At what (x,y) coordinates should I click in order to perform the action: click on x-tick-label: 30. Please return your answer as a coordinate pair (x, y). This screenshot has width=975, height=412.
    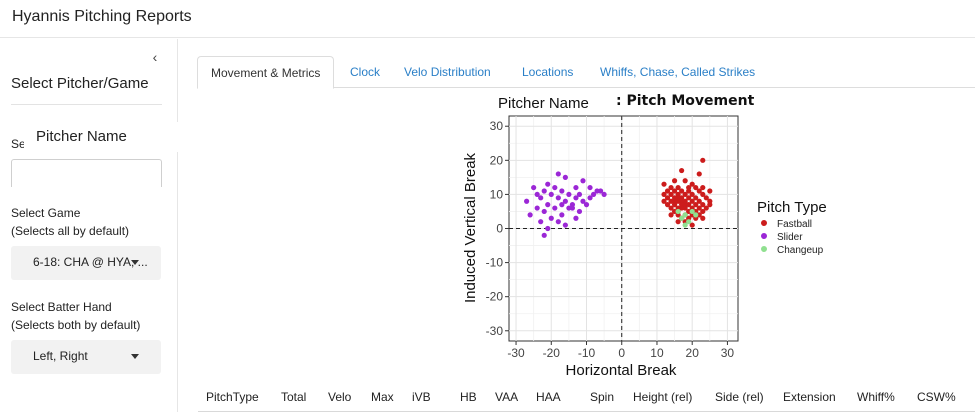
    Looking at the image, I should click on (728, 353).